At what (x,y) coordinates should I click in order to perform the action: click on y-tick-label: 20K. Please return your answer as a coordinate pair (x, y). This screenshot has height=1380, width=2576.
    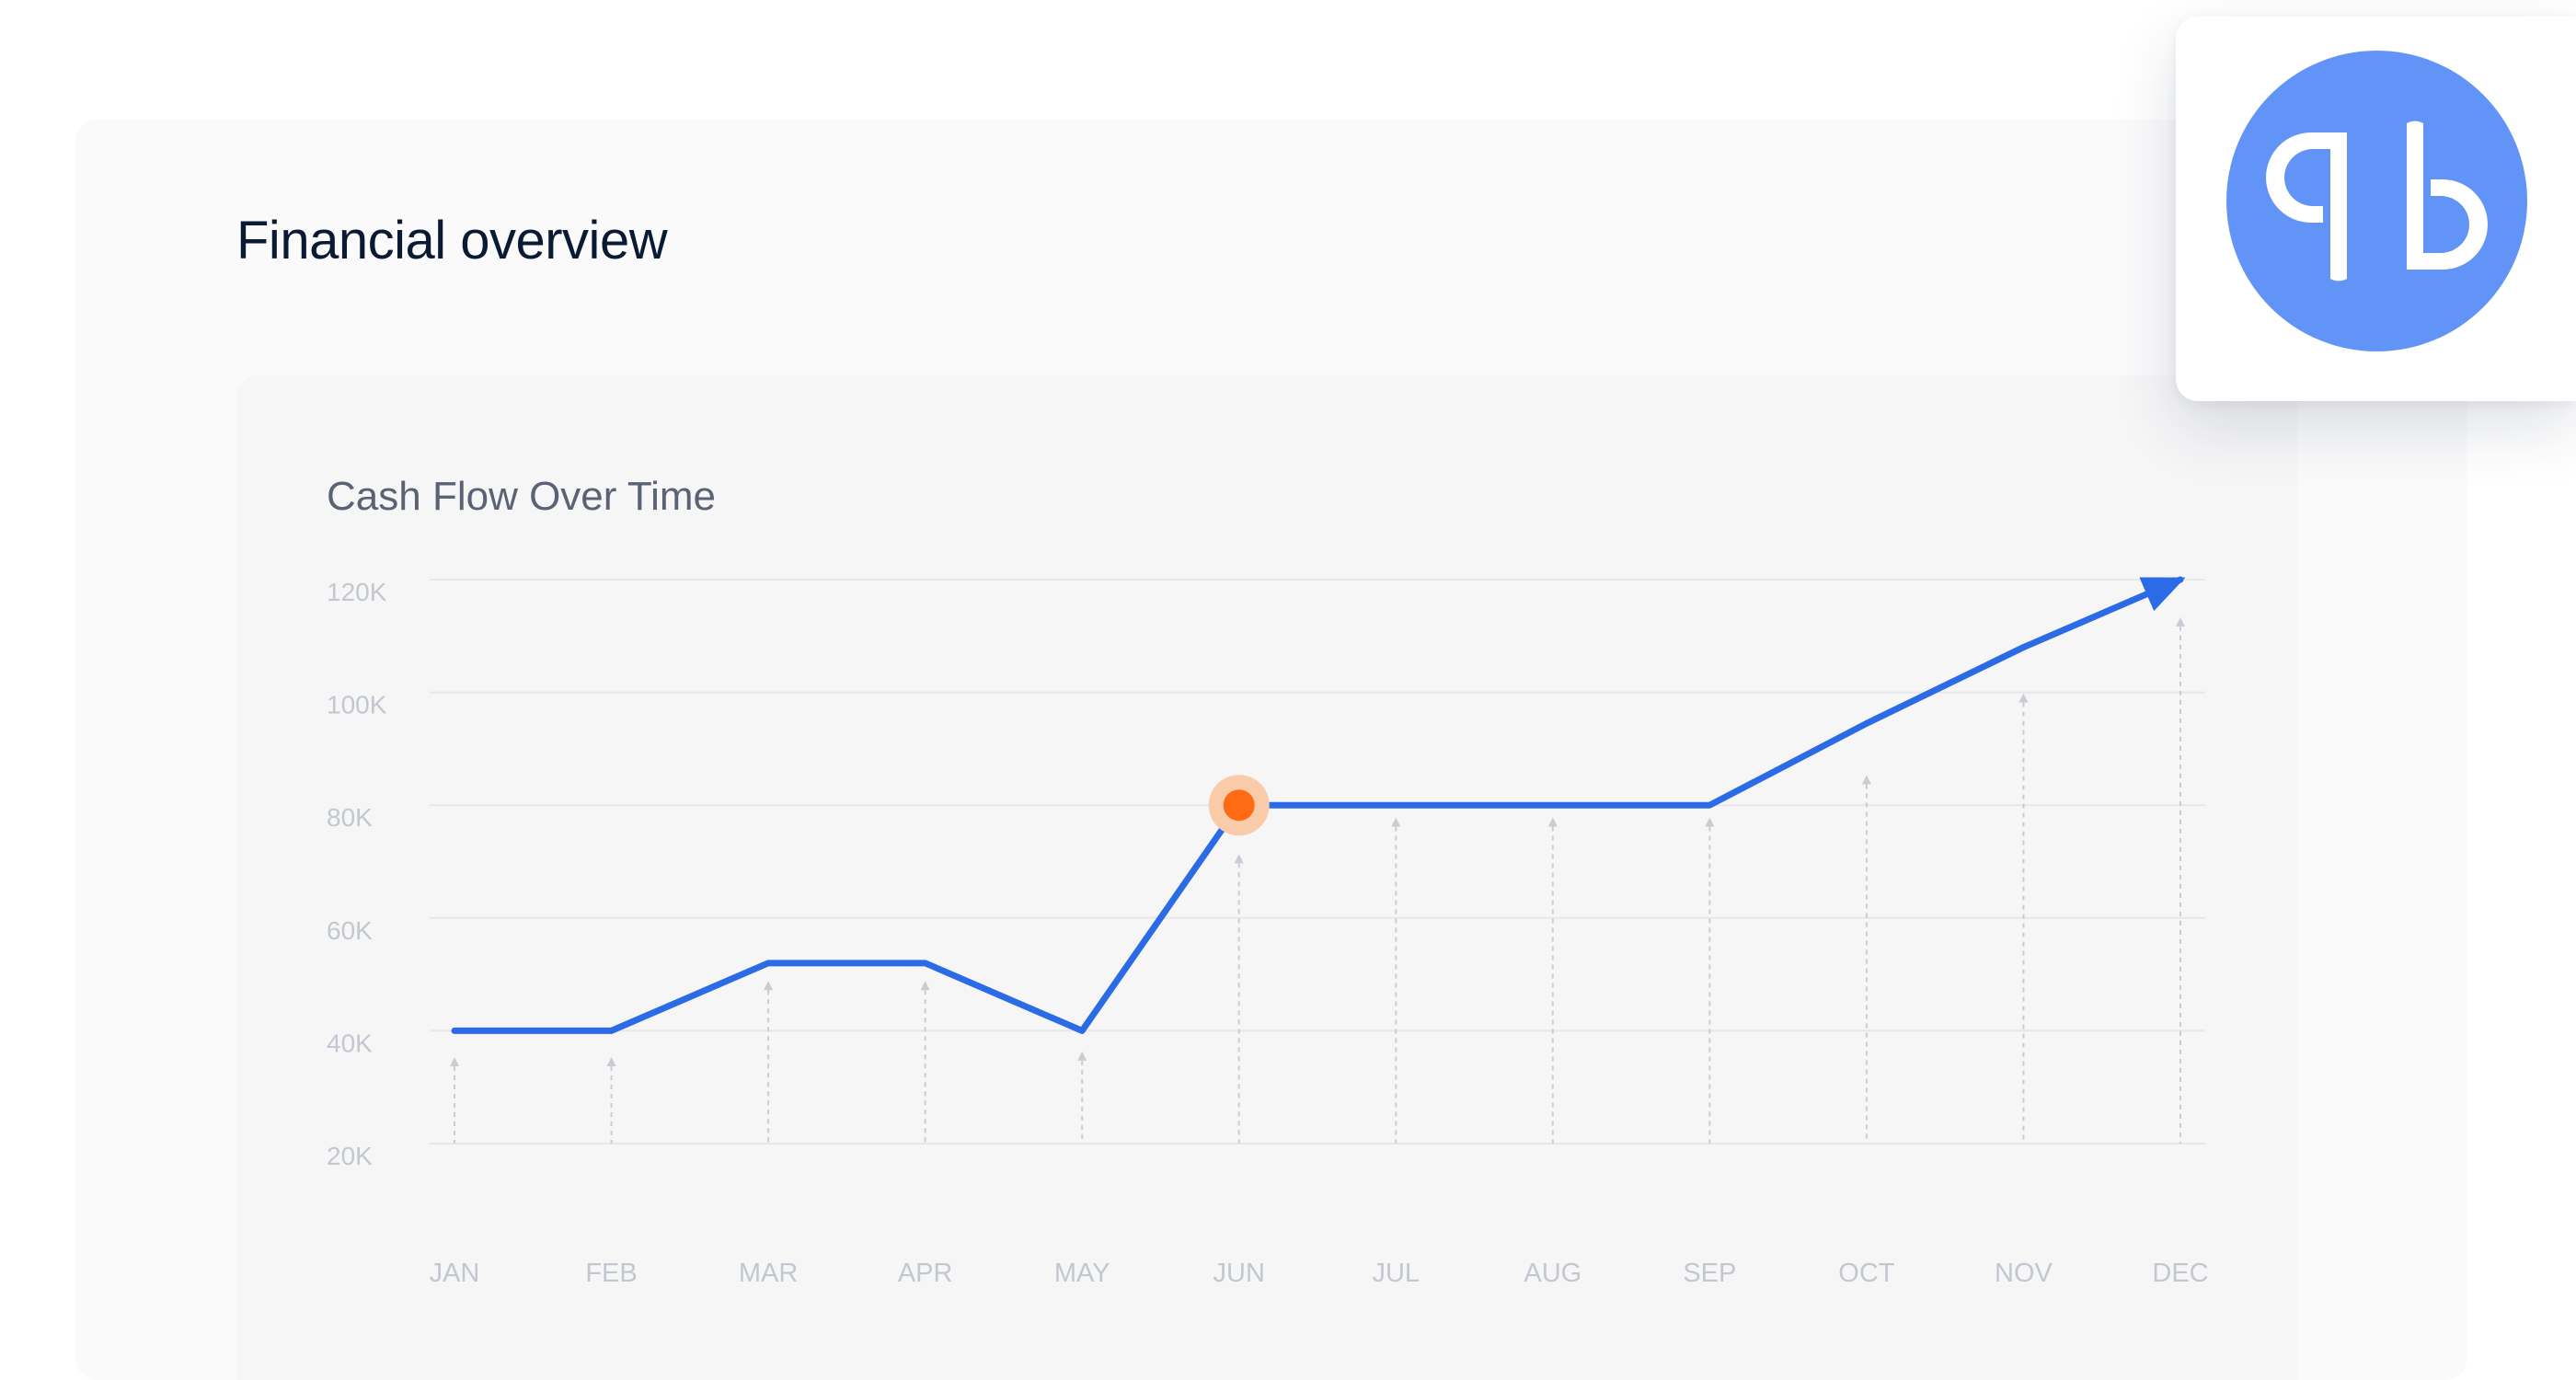
    Looking at the image, I should click on (350, 1156).